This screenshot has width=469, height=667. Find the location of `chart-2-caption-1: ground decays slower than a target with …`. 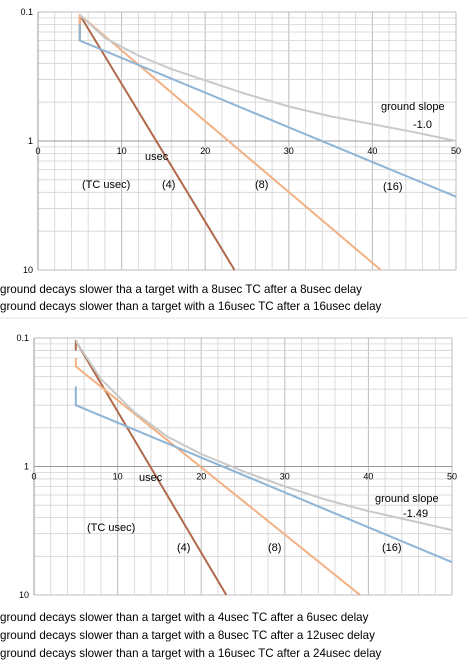

chart-2-caption-1: ground decays slower than a target with … is located at coordinates (184, 617).